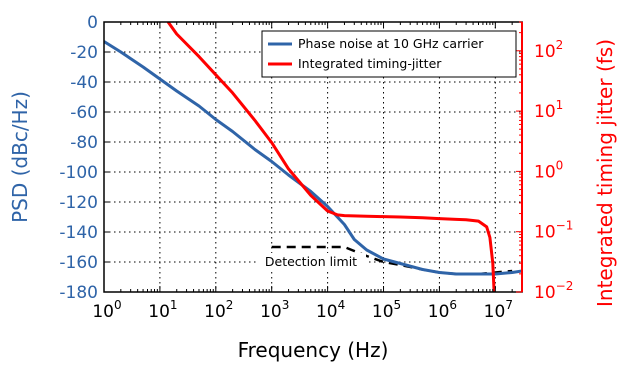 The image size is (624, 367). I want to click on y-left-tick-label: -160, so click(78, 263).